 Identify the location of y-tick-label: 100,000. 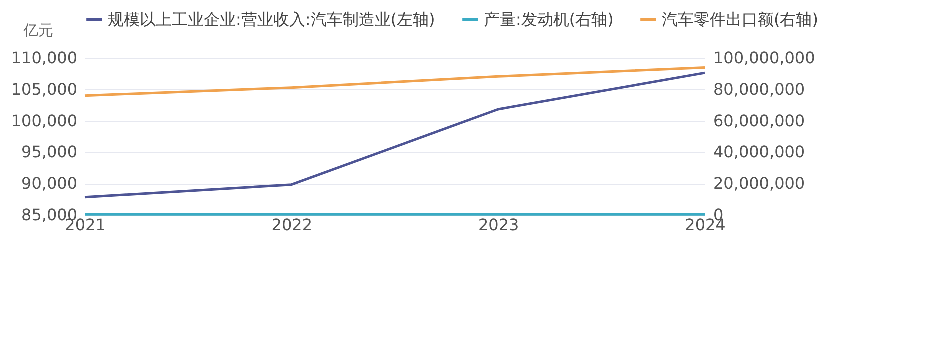
(44, 120).